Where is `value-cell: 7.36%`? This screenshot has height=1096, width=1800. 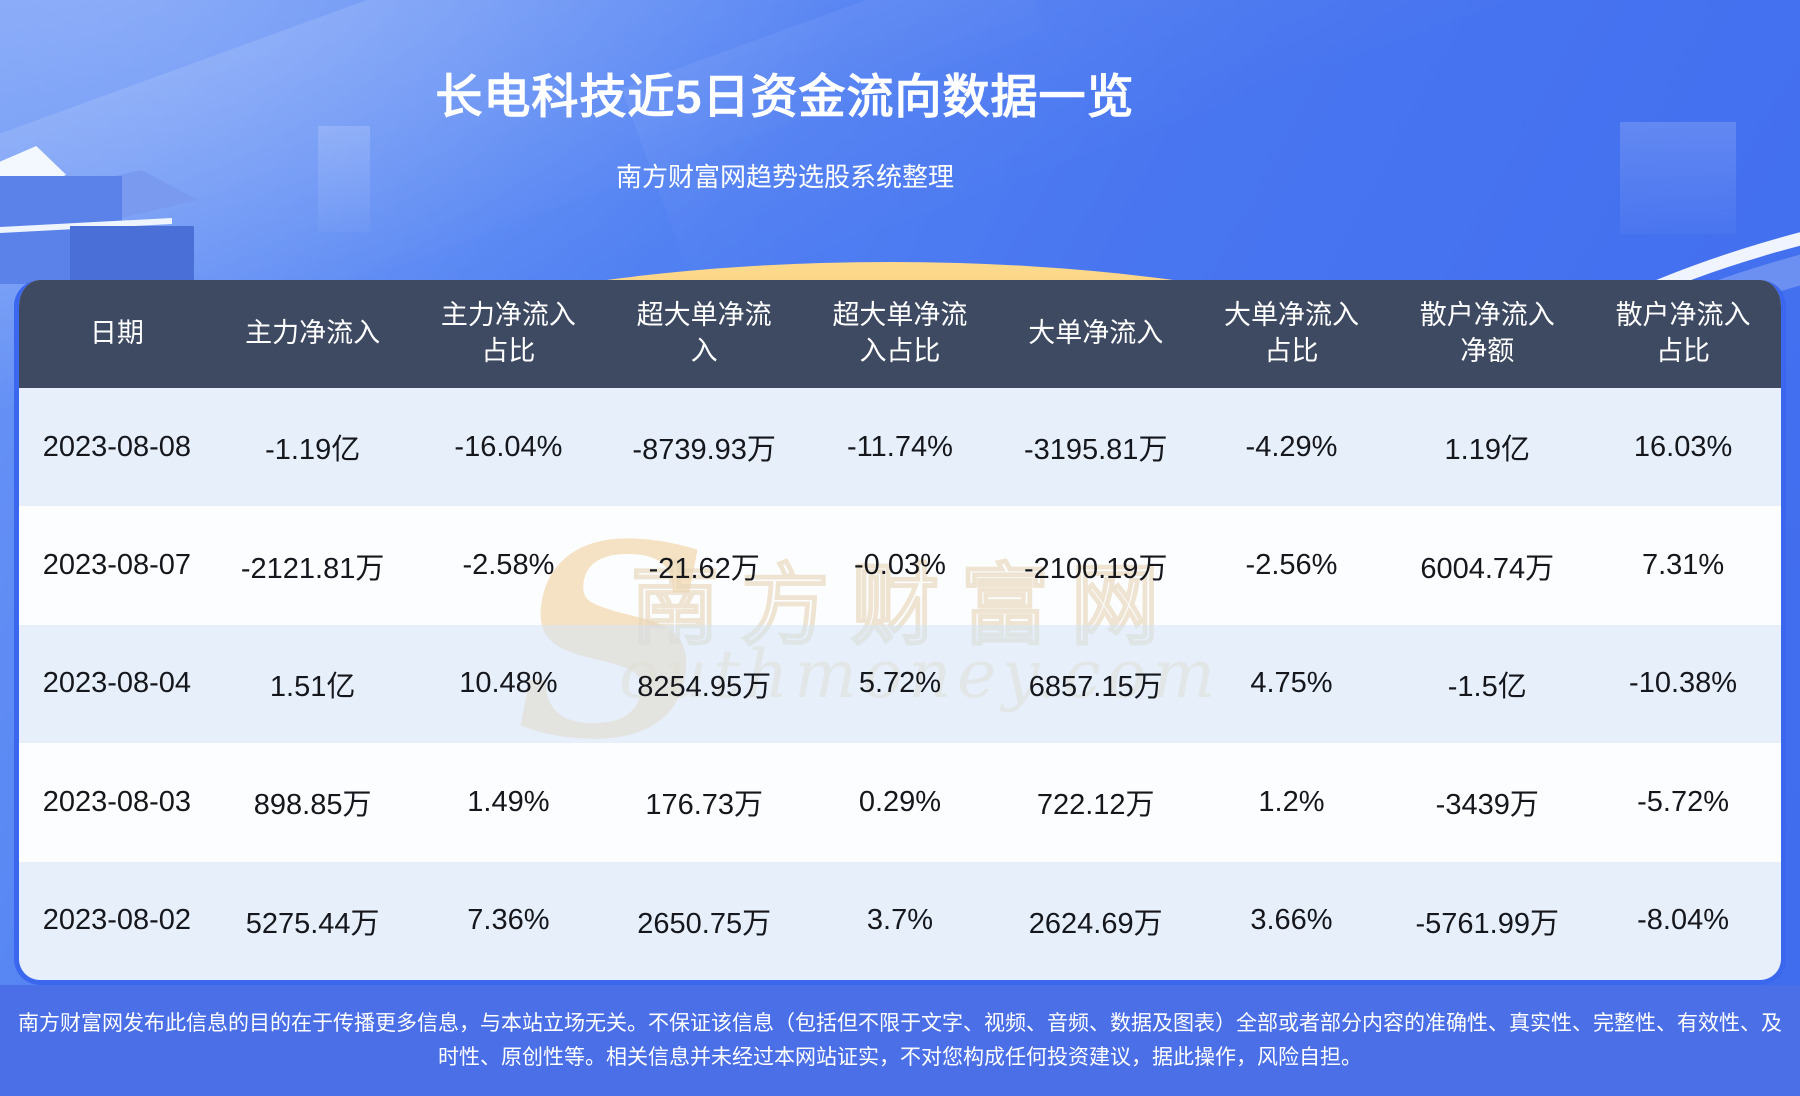
value-cell: 7.36% is located at coordinates (508, 920).